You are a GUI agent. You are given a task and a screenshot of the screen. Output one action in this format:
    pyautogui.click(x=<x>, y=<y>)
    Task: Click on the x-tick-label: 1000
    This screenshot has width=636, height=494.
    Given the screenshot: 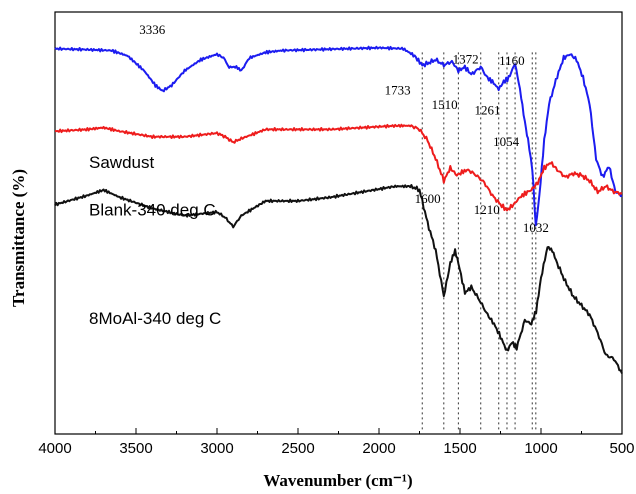 What is the action you would take?
    pyautogui.click(x=540, y=448)
    